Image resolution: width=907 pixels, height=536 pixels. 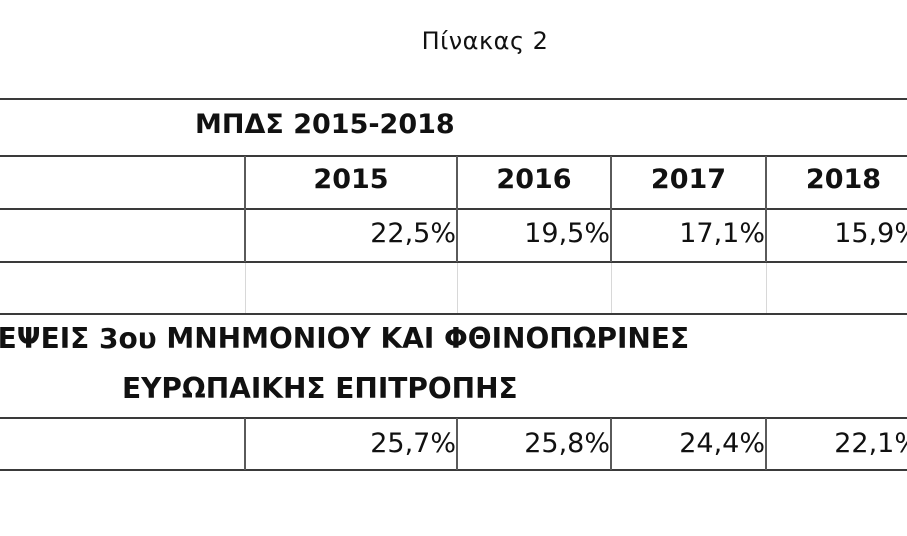 What do you see at coordinates (325, 124) in the screenshot?
I see `section1-title: ΜΠΔΣ 2015-2018` at bounding box center [325, 124].